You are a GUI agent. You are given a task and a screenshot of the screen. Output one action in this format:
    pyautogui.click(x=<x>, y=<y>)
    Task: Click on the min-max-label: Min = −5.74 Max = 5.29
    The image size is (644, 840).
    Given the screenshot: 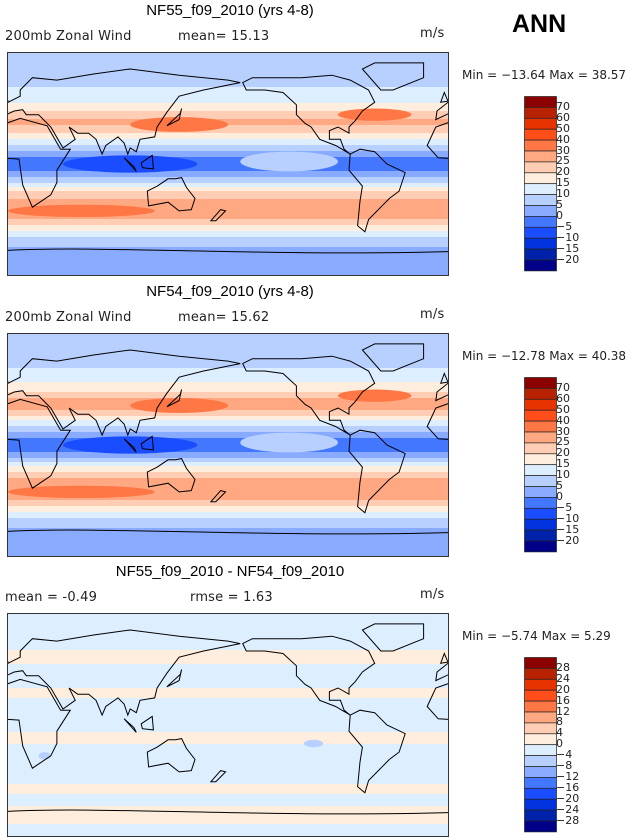 What is the action you would take?
    pyautogui.click(x=536, y=636)
    